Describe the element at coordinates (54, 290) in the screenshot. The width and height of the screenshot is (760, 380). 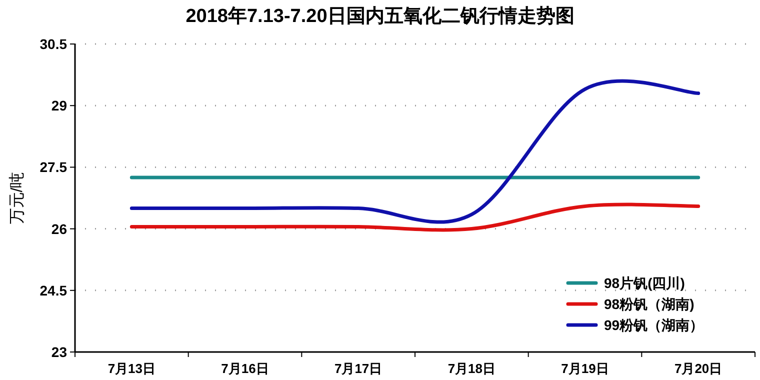
I see `y-tick-label: 24.5` at that location.